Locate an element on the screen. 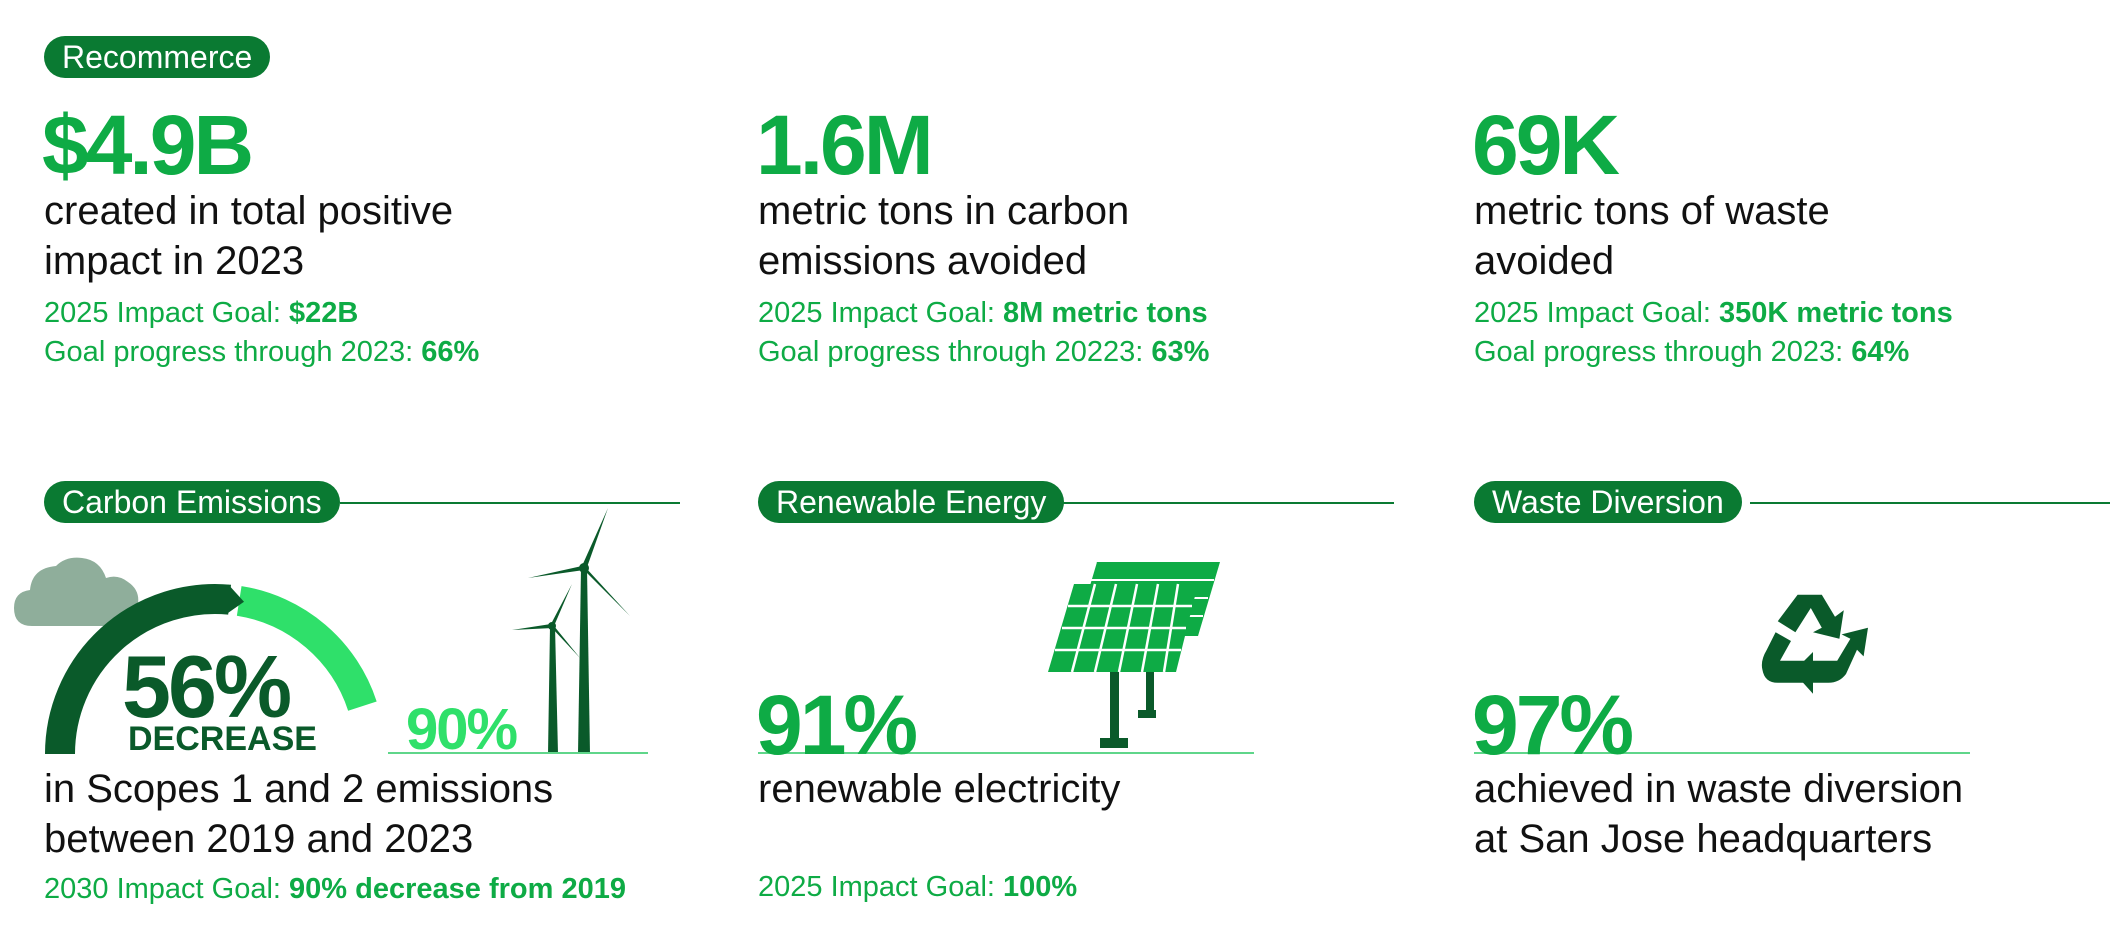 The height and width of the screenshot is (935, 2126). goal-value: 350K metric tons is located at coordinates (1836, 313).